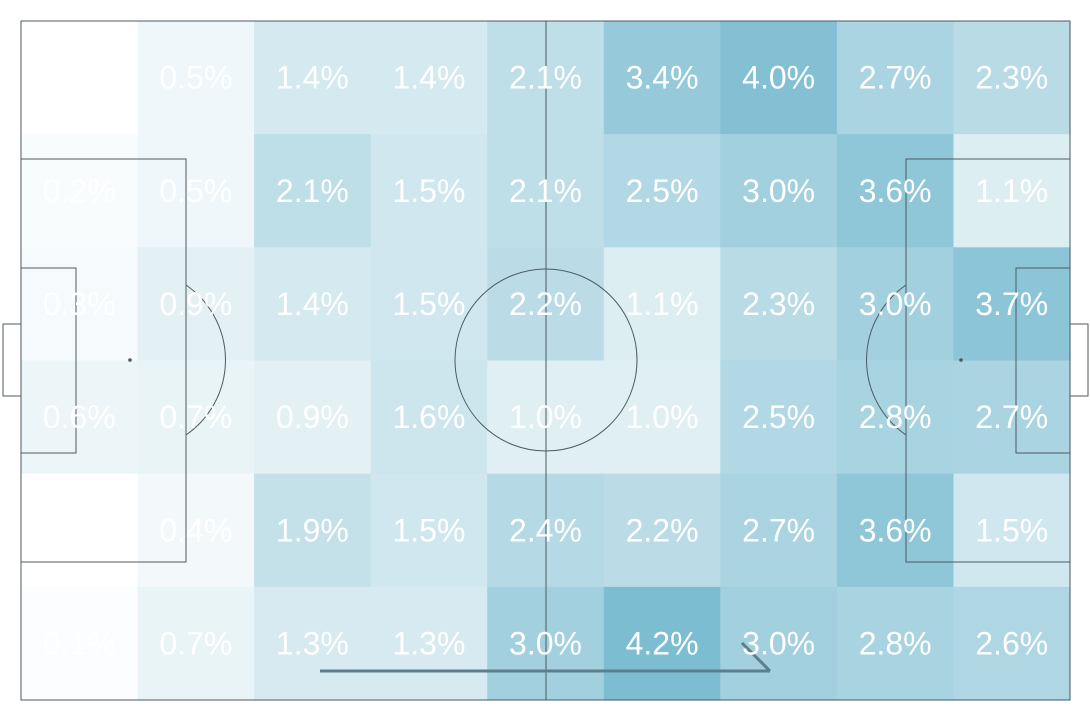  I want to click on attack-direction-arrow, so click(546, 657).